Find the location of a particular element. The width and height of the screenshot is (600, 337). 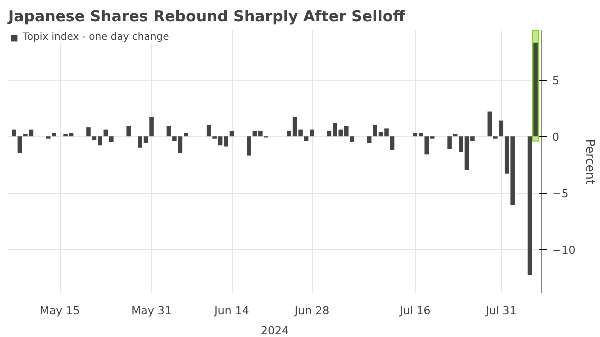

chart-title: Japanese Shares Rebound Sharply After Selloff is located at coordinates (207, 17).